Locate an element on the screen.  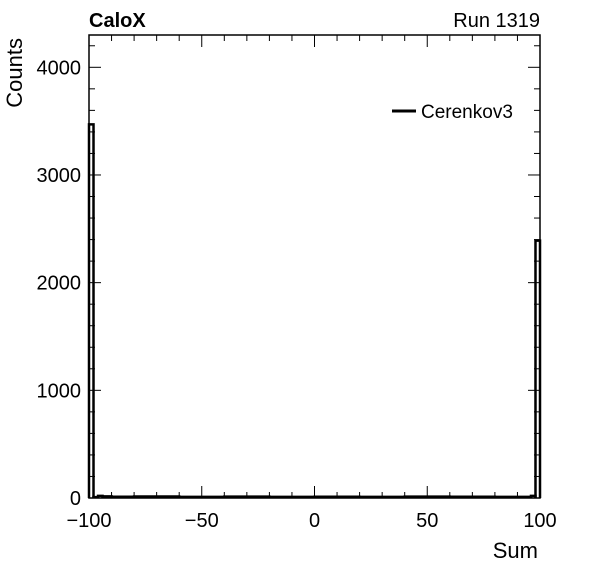
x-tick-labels: −100 −50 0 50 100 is located at coordinates (311, 521).